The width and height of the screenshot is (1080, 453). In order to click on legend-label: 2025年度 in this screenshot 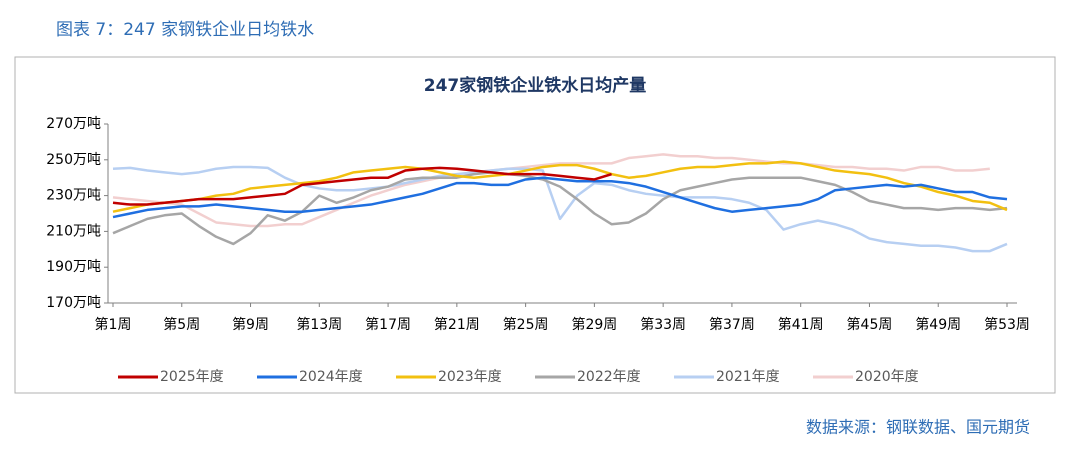, I will do `click(192, 377)`.